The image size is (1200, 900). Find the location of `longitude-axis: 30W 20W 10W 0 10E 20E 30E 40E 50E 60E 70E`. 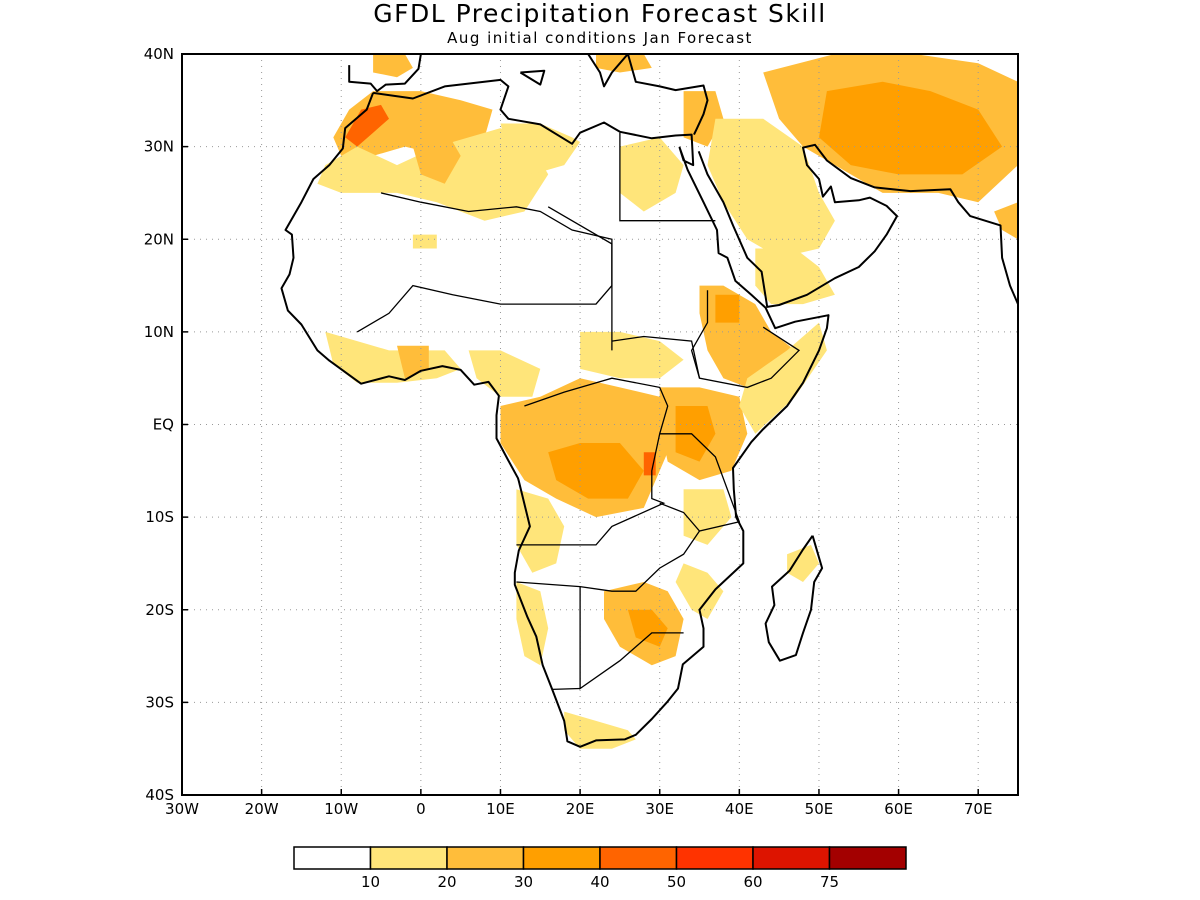

longitude-axis: 30W 20W 10W 0 10E 20E 30E 40E 50E 60E 70E is located at coordinates (578, 803).